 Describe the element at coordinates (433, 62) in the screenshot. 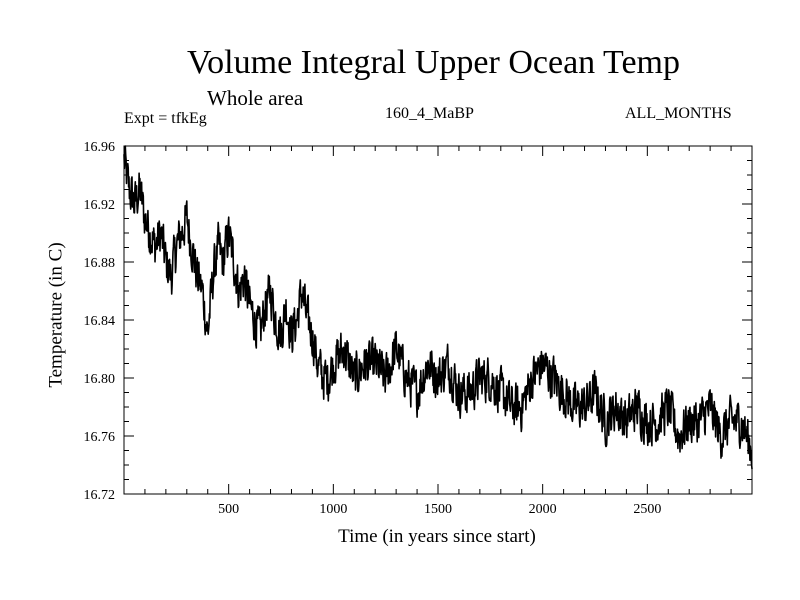

I see `chart-title: Volume Integral Upper Ocean Temp` at that location.